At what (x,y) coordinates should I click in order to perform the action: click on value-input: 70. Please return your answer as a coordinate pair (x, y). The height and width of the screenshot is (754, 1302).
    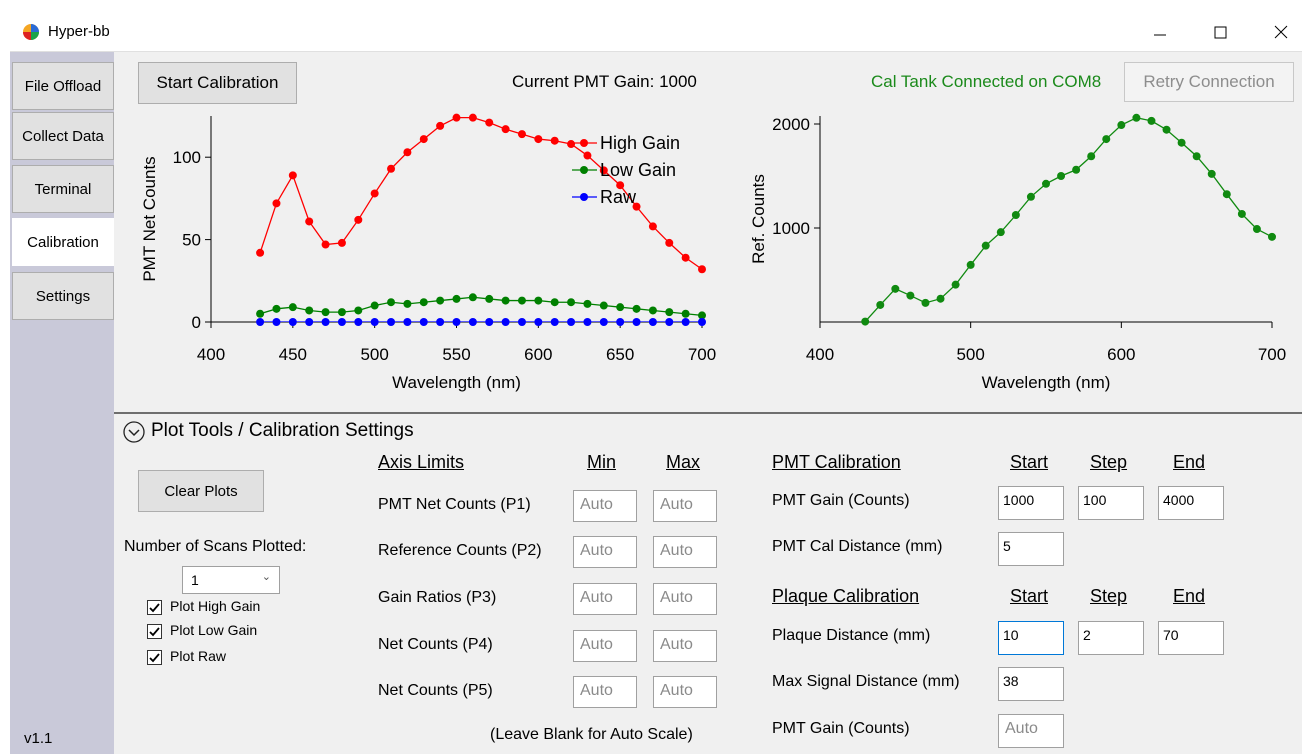
    Looking at the image, I should click on (1191, 638).